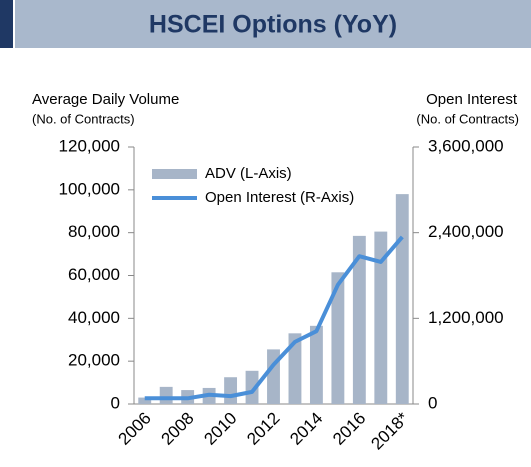 This screenshot has width=531, height=467. I want to click on legend-label: Open Interest (R-Axis), so click(279, 197).